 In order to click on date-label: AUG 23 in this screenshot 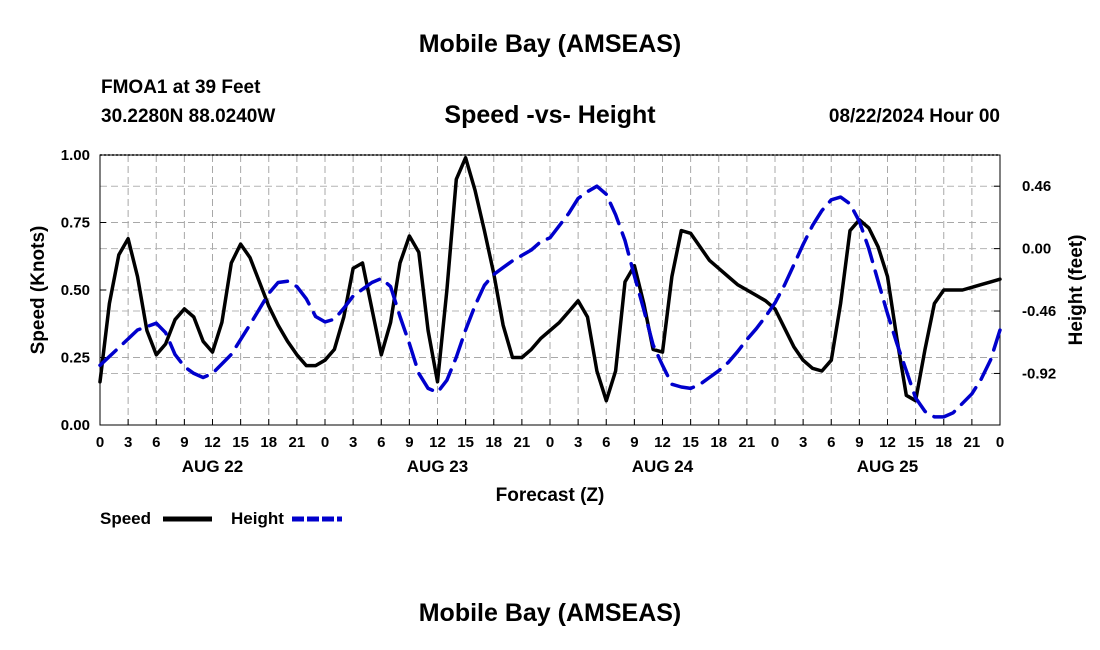, I will do `click(437, 466)`.